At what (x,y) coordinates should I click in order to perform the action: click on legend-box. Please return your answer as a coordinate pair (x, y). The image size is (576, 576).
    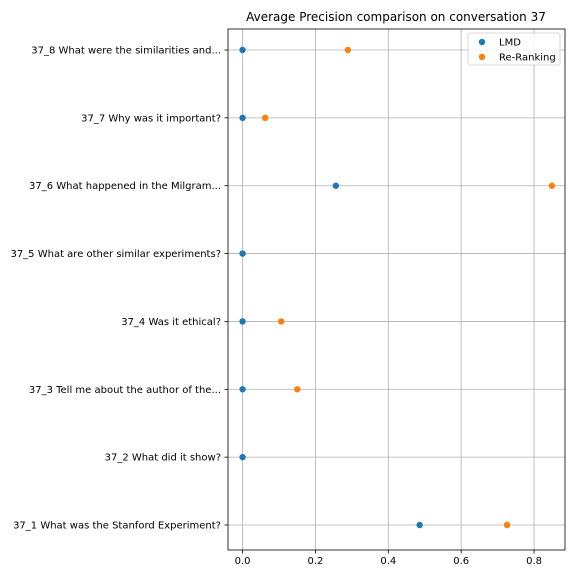
    Looking at the image, I should click on (514, 49).